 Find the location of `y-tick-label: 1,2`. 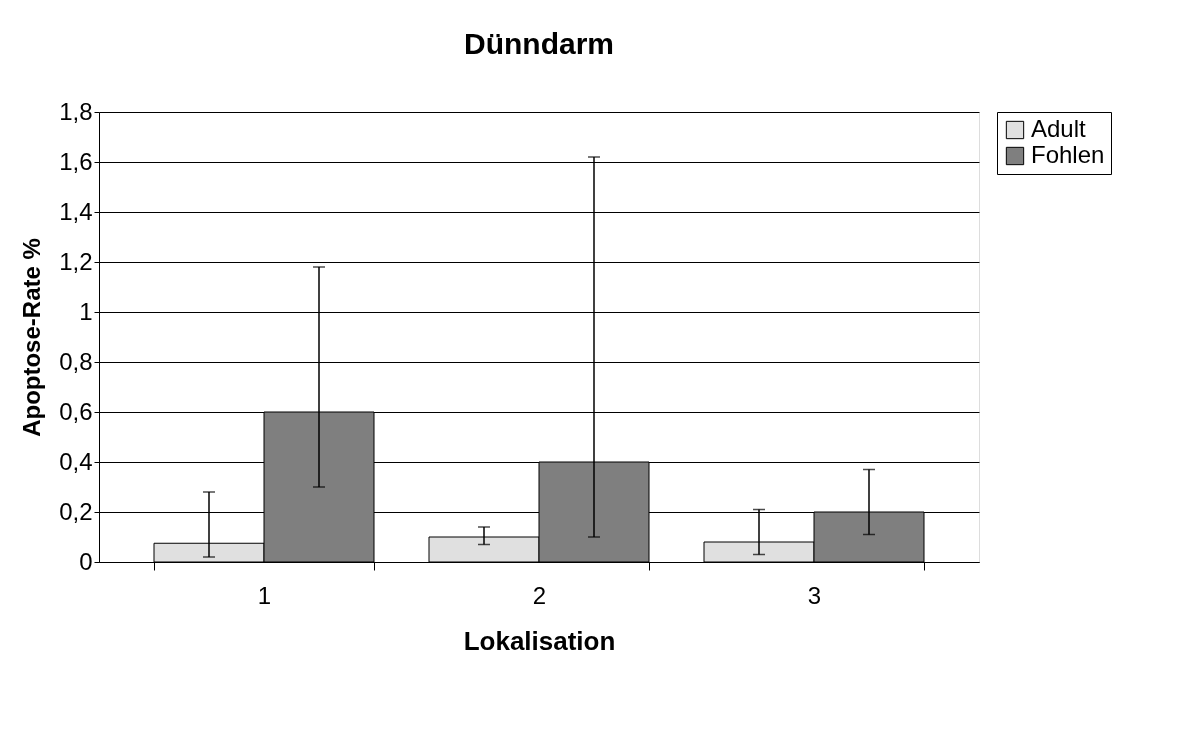

y-tick-label: 1,2 is located at coordinates (76, 261).